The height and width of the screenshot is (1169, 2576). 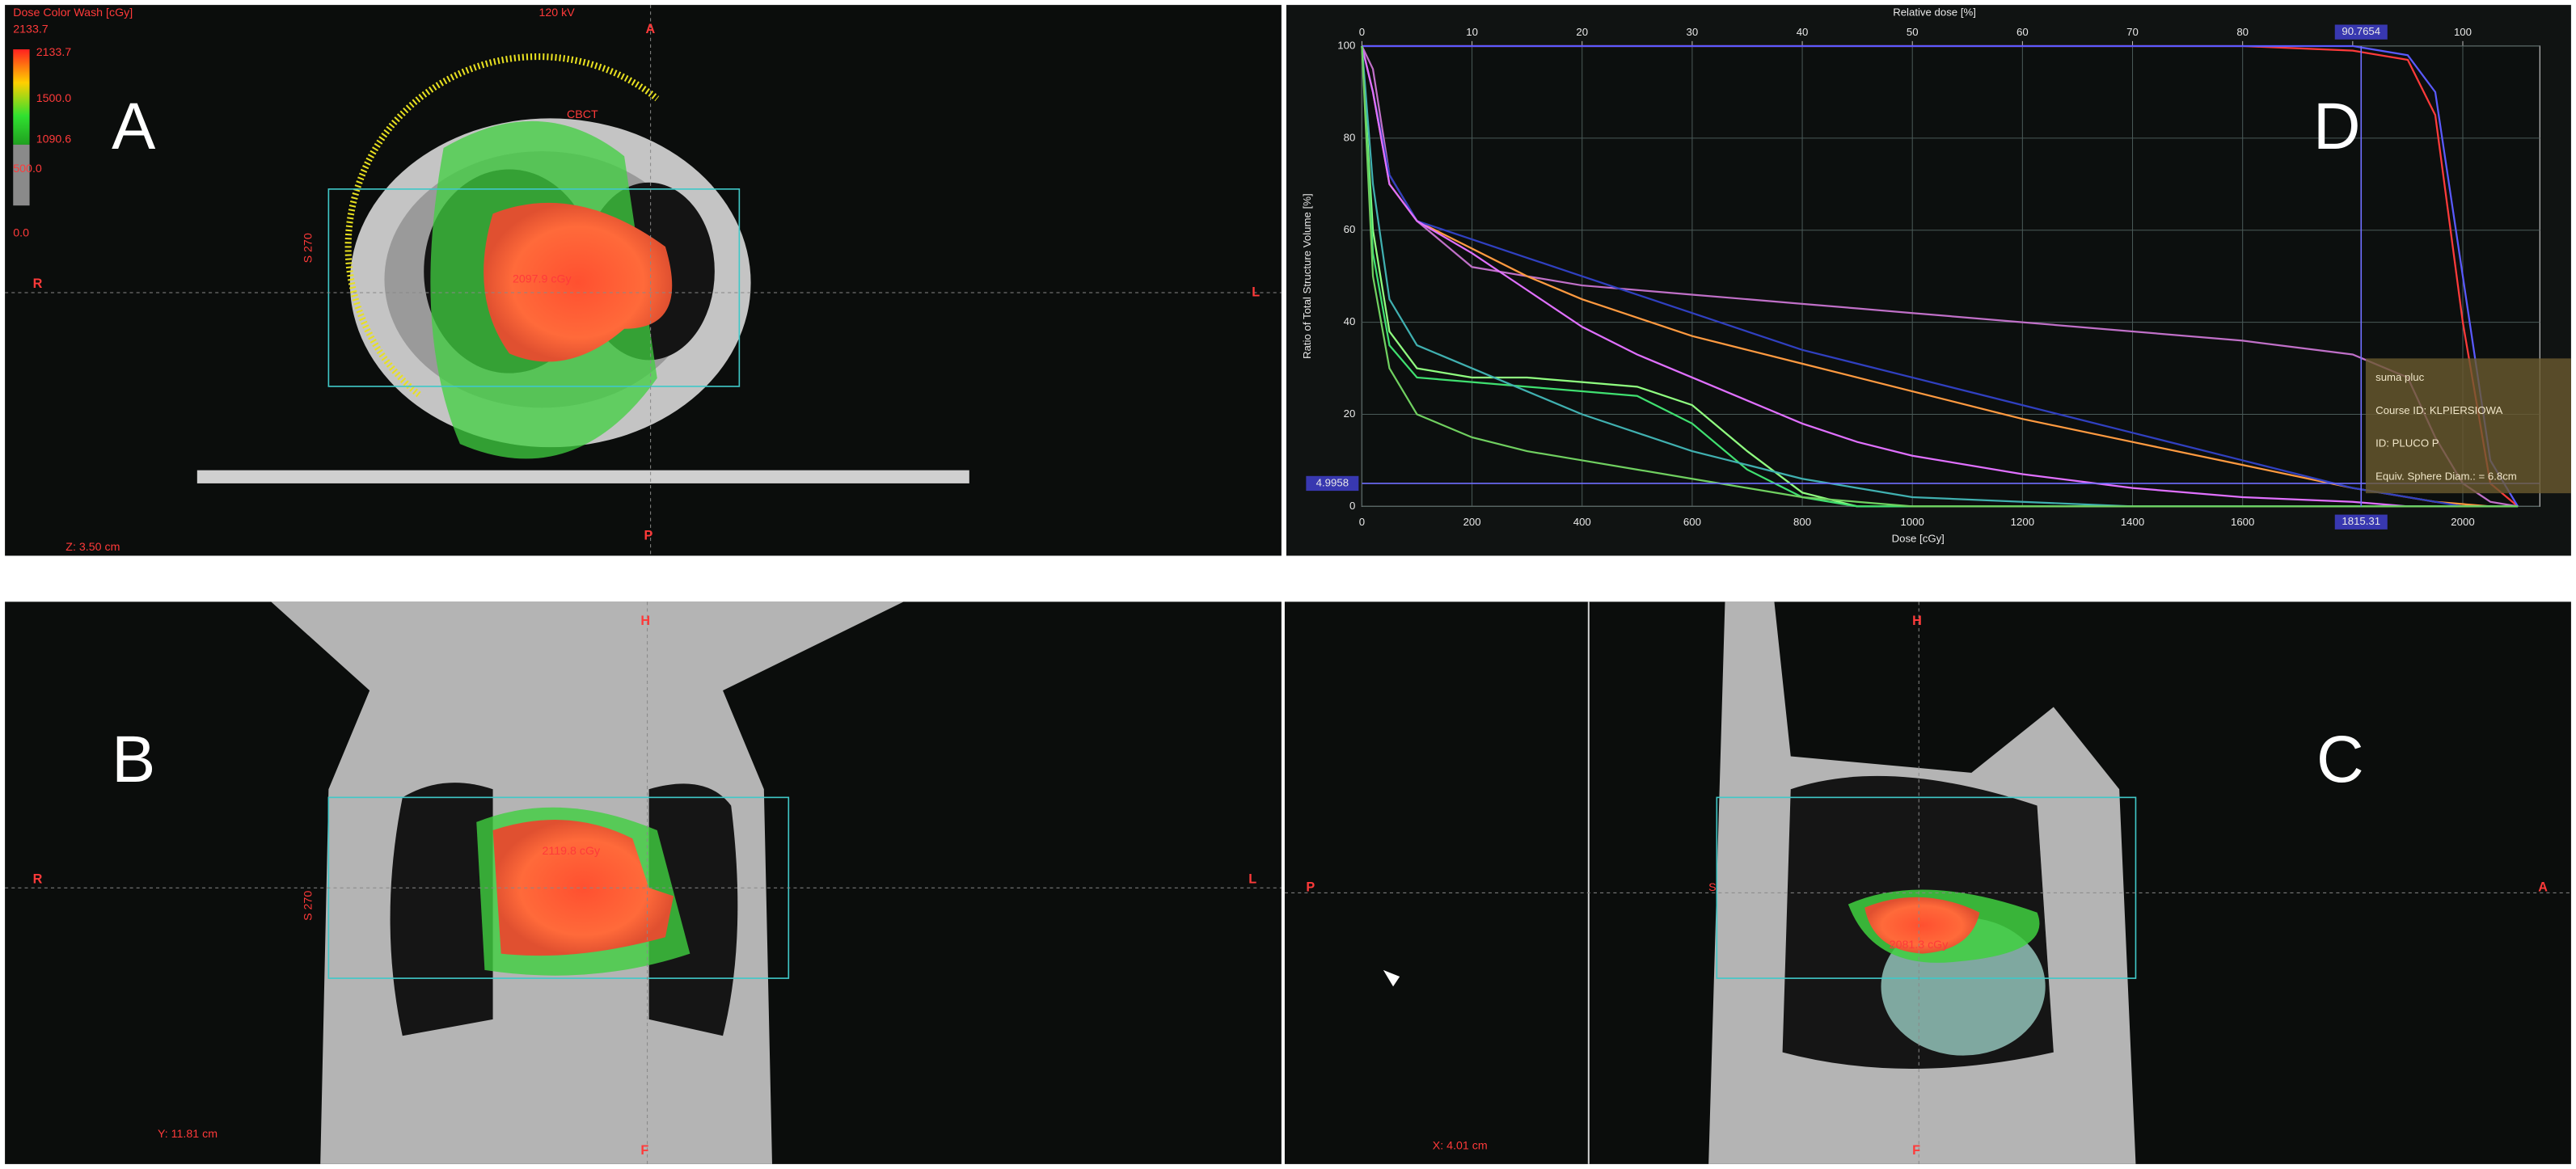 I want to click on x2-tick-label: 40, so click(x=1803, y=32).